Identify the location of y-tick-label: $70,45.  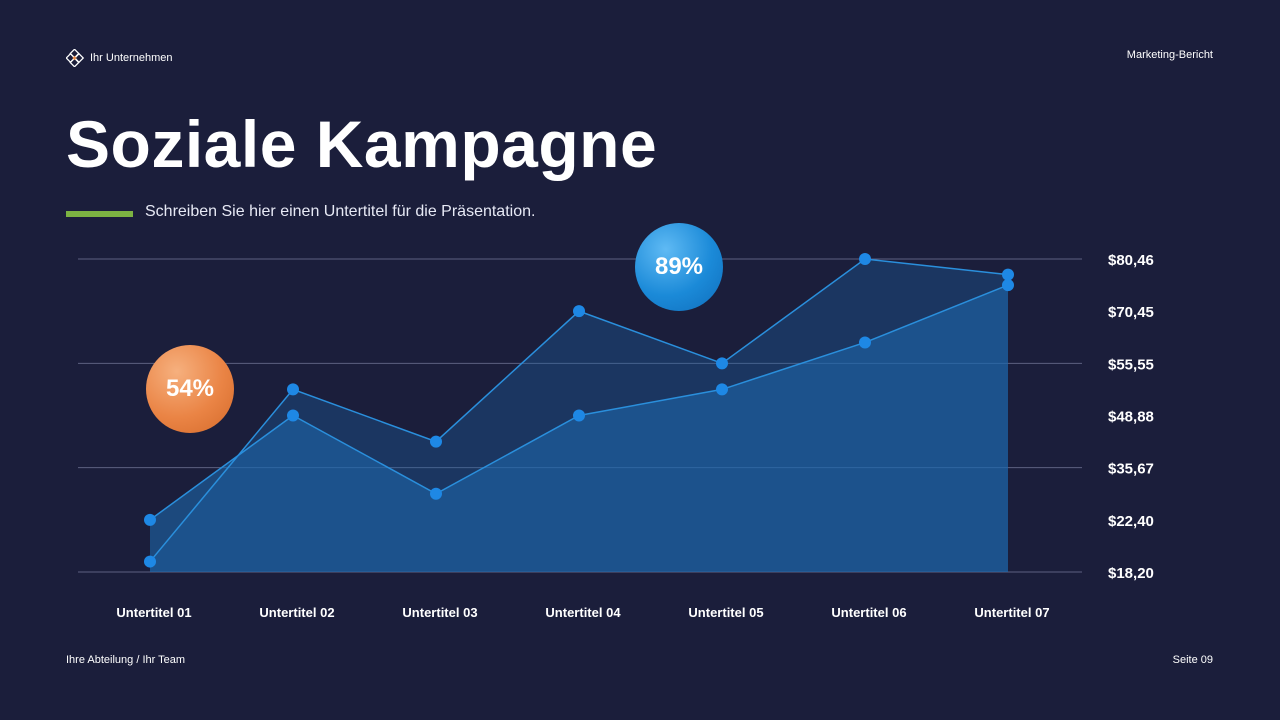
(1131, 312).